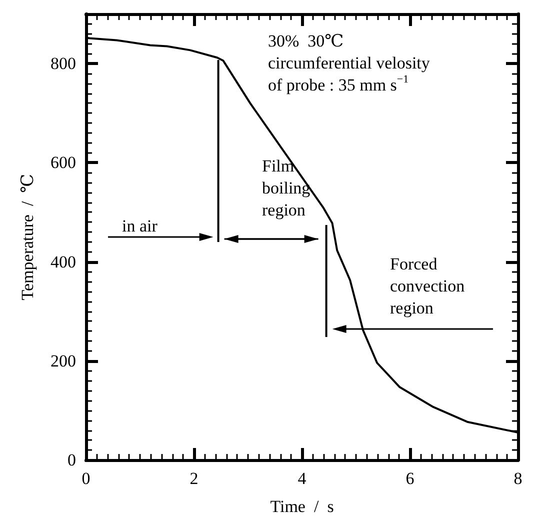 The height and width of the screenshot is (521, 533). What do you see at coordinates (63, 262) in the screenshot?
I see `y-tick-label: 400` at bounding box center [63, 262].